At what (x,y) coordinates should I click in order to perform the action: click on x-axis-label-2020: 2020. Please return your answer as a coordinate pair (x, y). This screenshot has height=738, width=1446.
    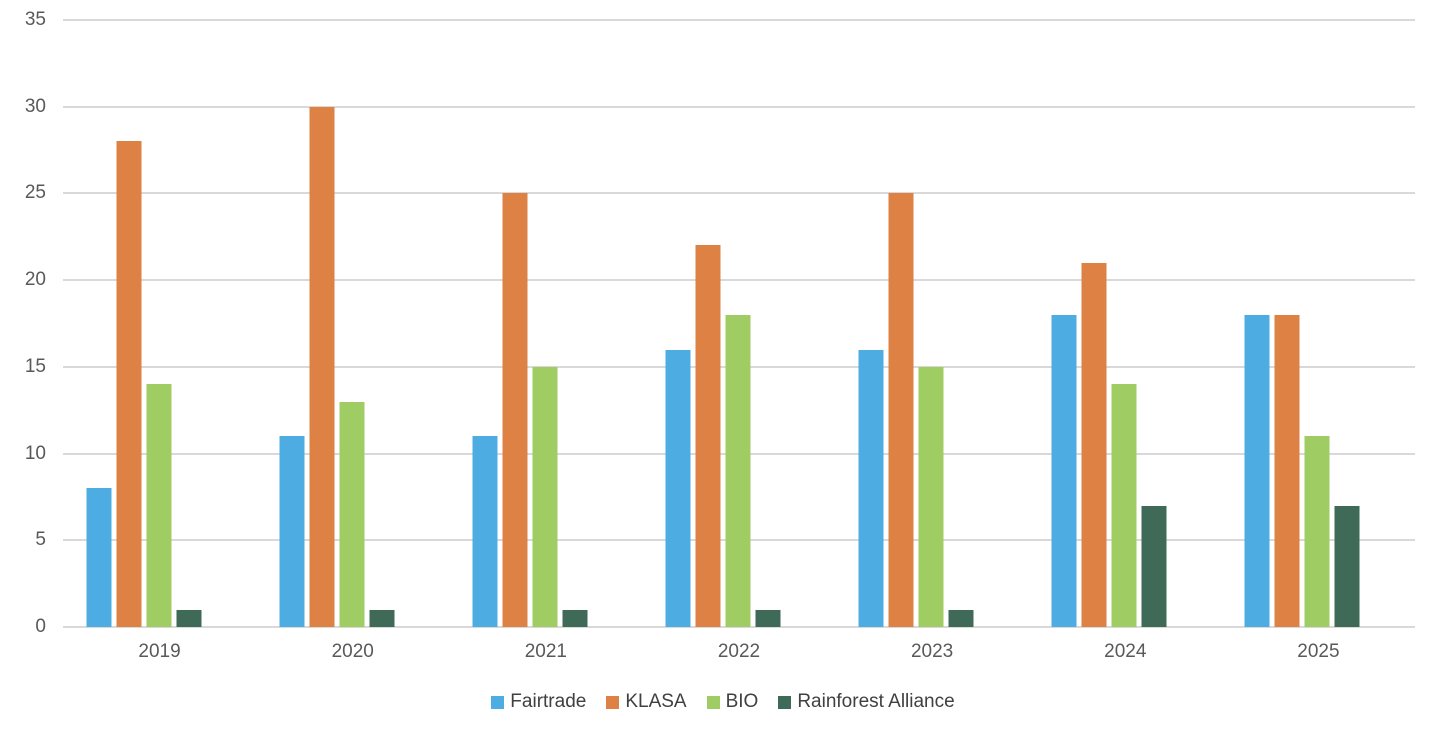
    Looking at the image, I should click on (352, 651).